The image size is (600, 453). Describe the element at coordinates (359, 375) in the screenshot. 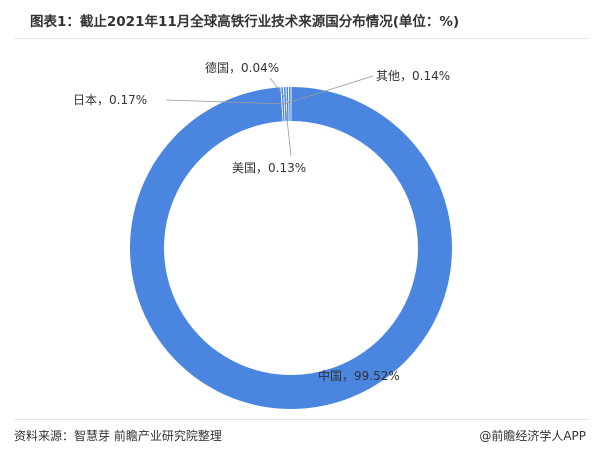

I see `data-label-0: 中国，99.52%` at that location.